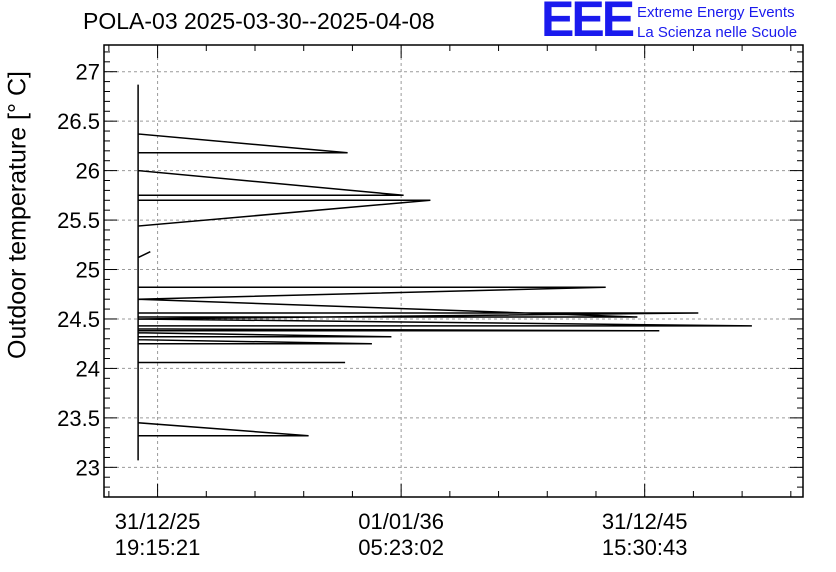 The image size is (836, 572). What do you see at coordinates (88, 270) in the screenshot?
I see `y-tick-label: 25` at bounding box center [88, 270].